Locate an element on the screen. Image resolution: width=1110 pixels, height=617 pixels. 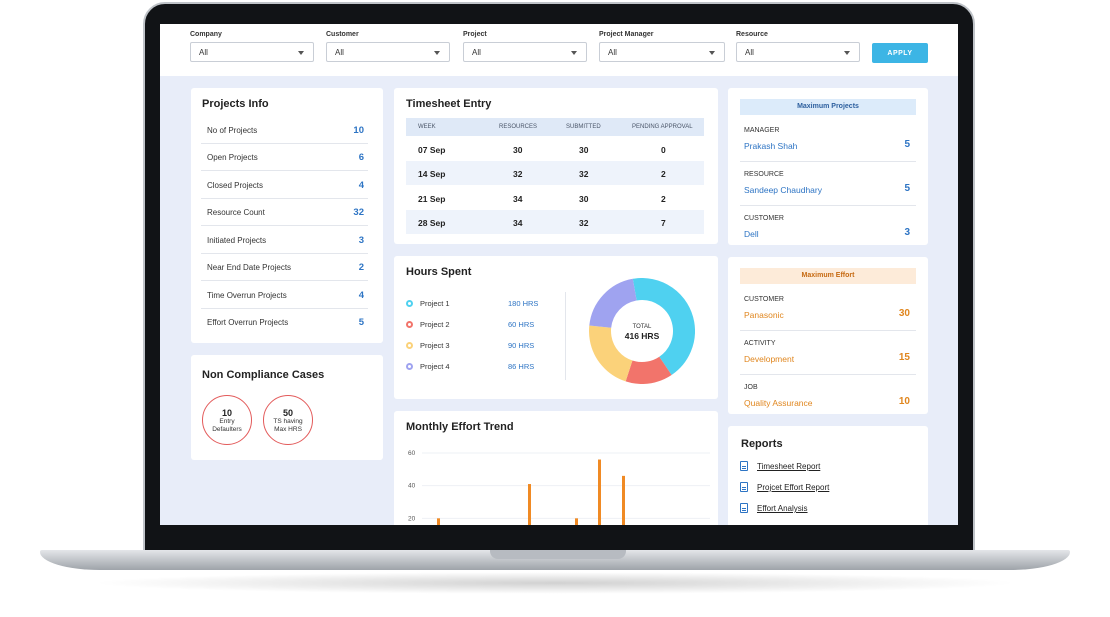
row-category: ACTIVITY is located at coordinates (760, 343).